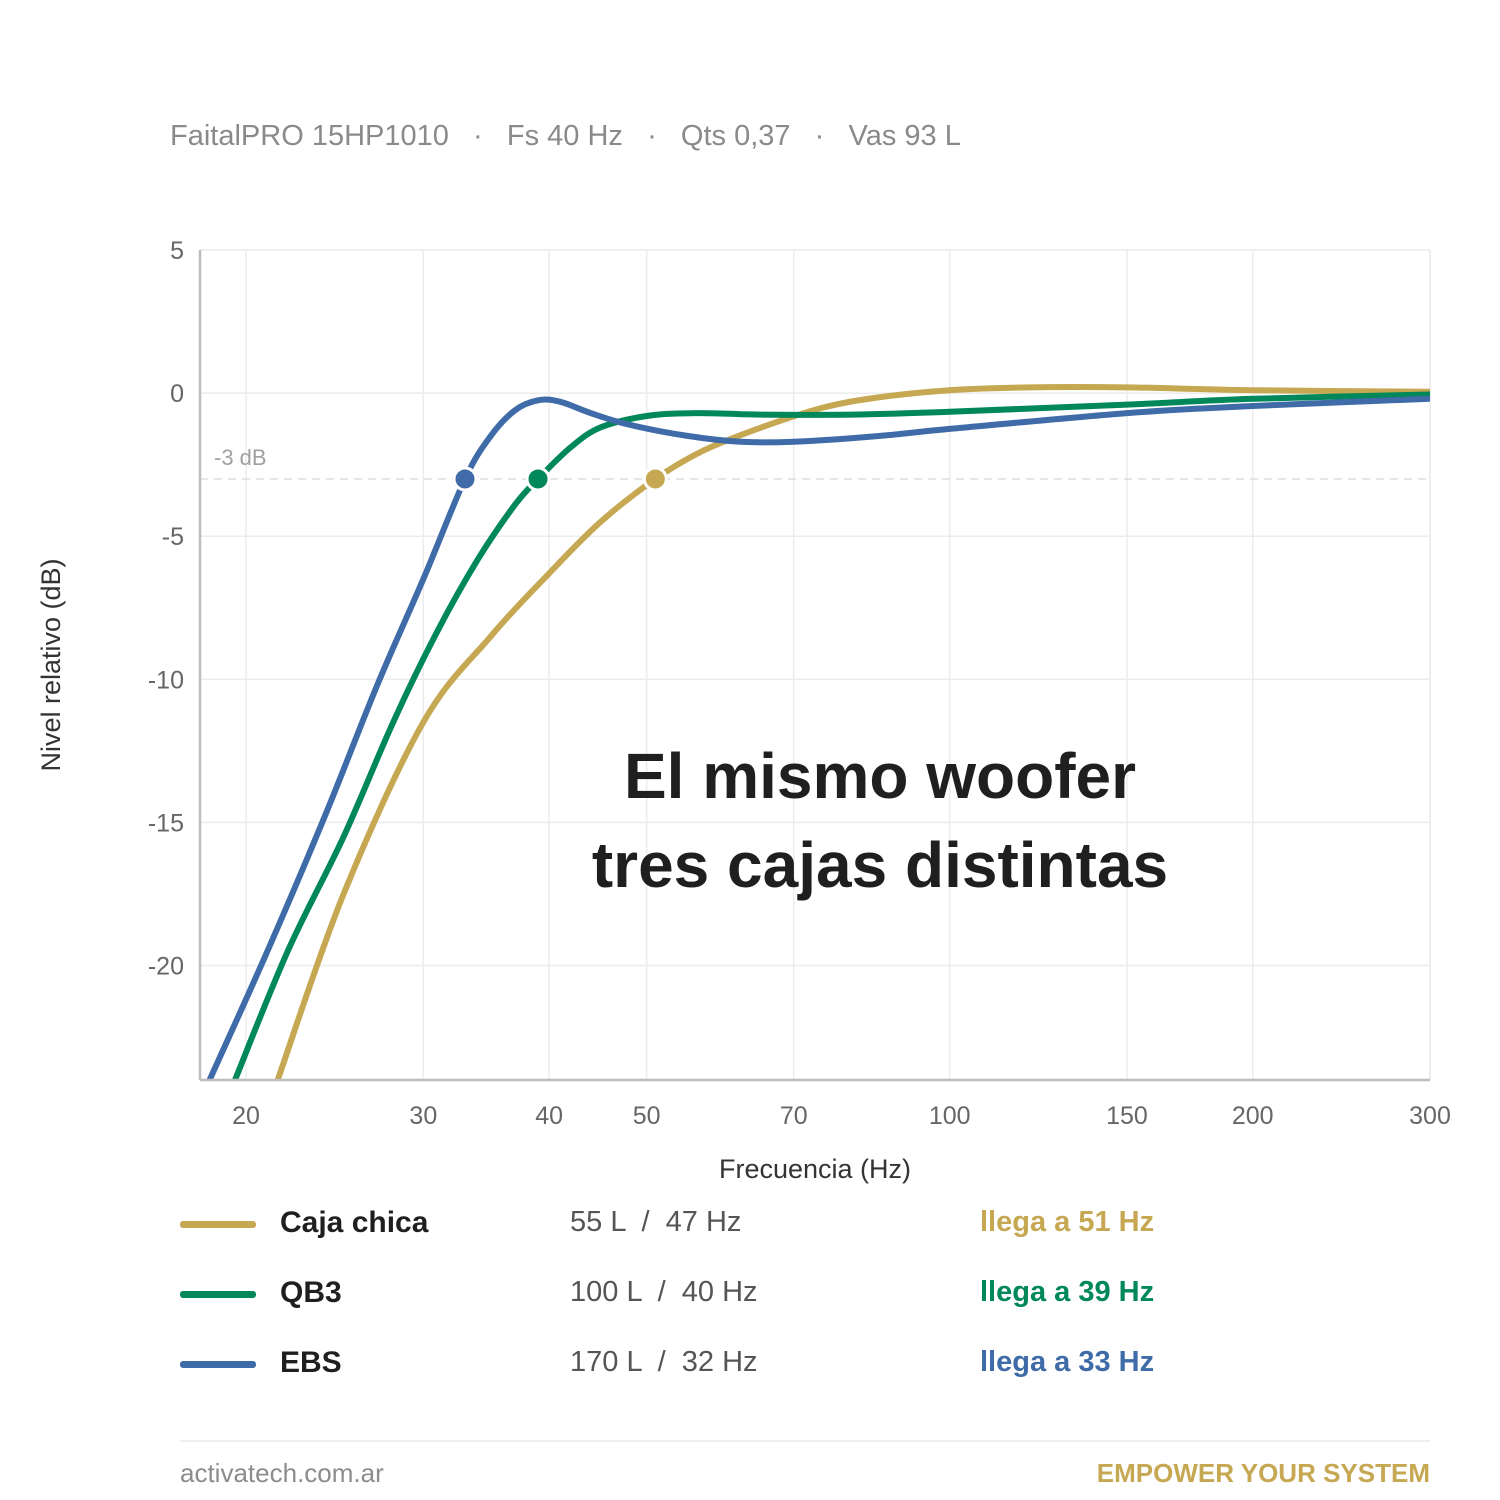 The width and height of the screenshot is (1500, 1500). I want to click on footer-divider, so click(805, 1441).